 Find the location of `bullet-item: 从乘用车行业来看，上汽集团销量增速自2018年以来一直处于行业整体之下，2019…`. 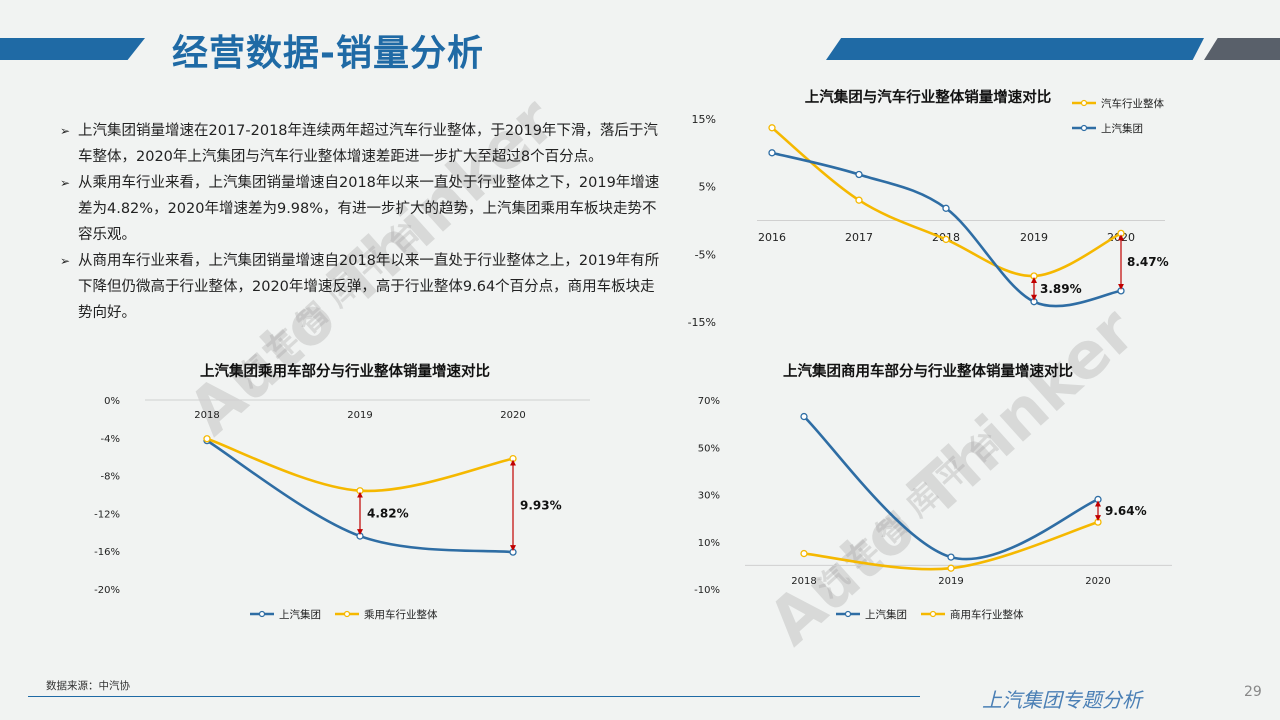

bullet-item: 从乘用车行业来看，上汽集团销量增速自2018年以来一直处于行业整体之下，2019… is located at coordinates (360, 209).